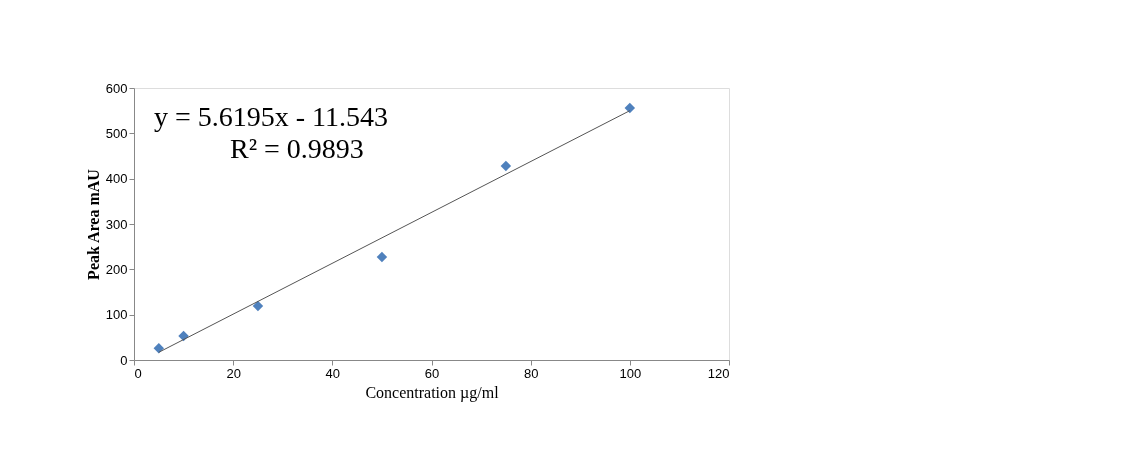 This screenshot has height=451, width=1129. I want to click on x-tick-label: 100, so click(630, 373).